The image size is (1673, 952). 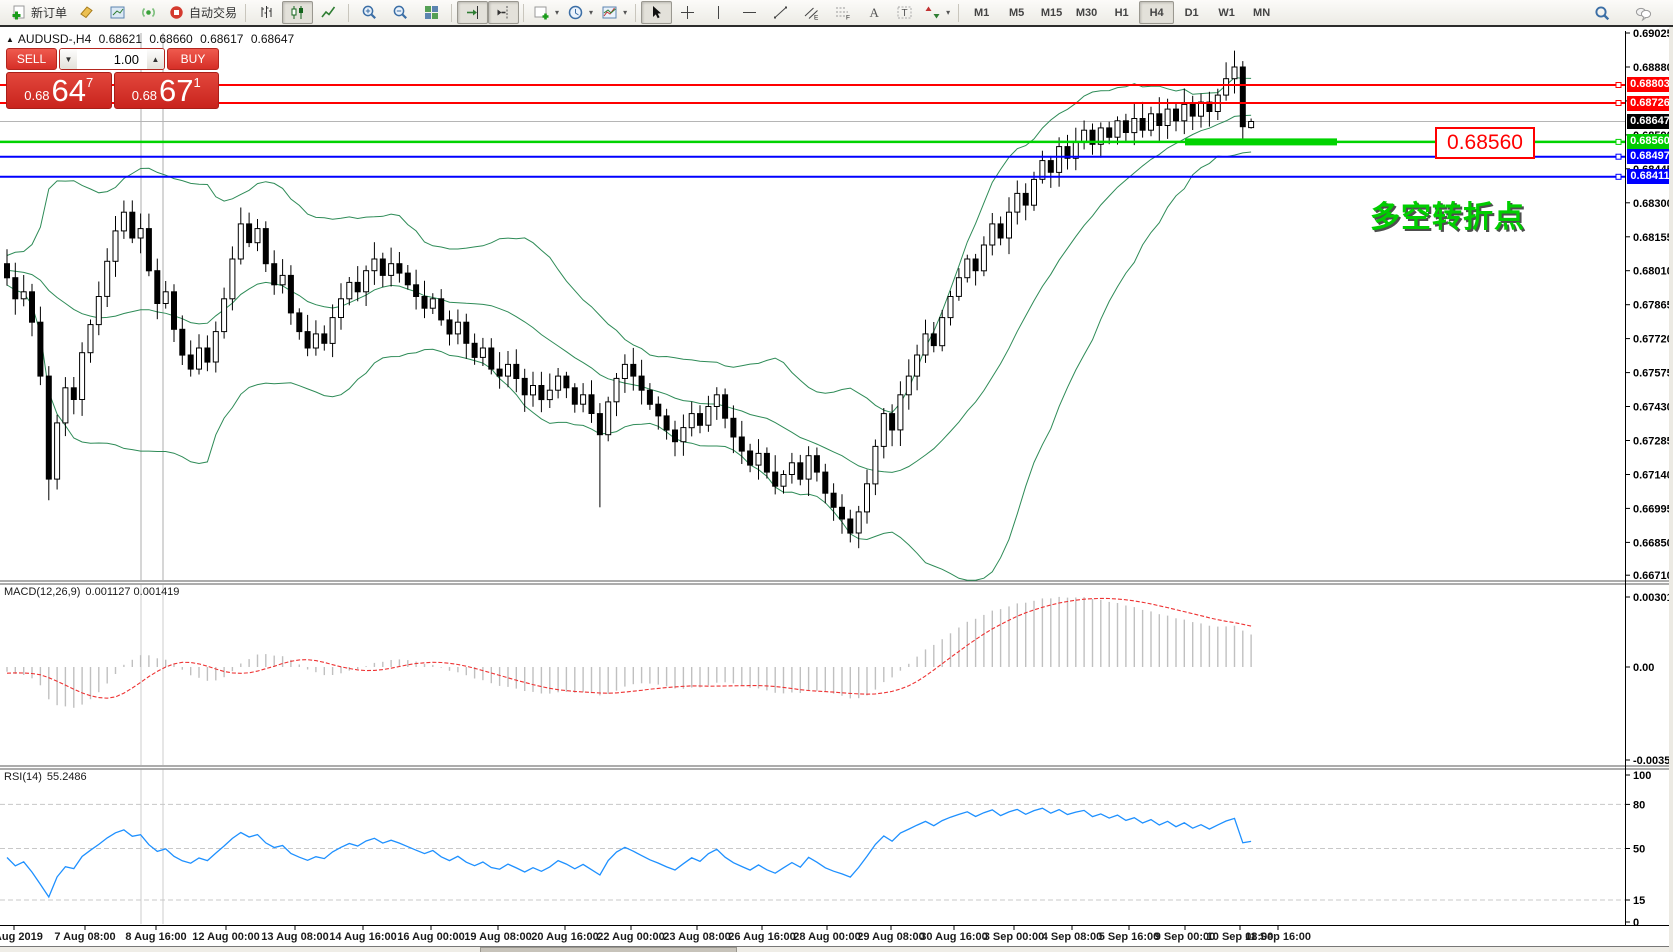 I want to click on line-chart-button, so click(x=328, y=12).